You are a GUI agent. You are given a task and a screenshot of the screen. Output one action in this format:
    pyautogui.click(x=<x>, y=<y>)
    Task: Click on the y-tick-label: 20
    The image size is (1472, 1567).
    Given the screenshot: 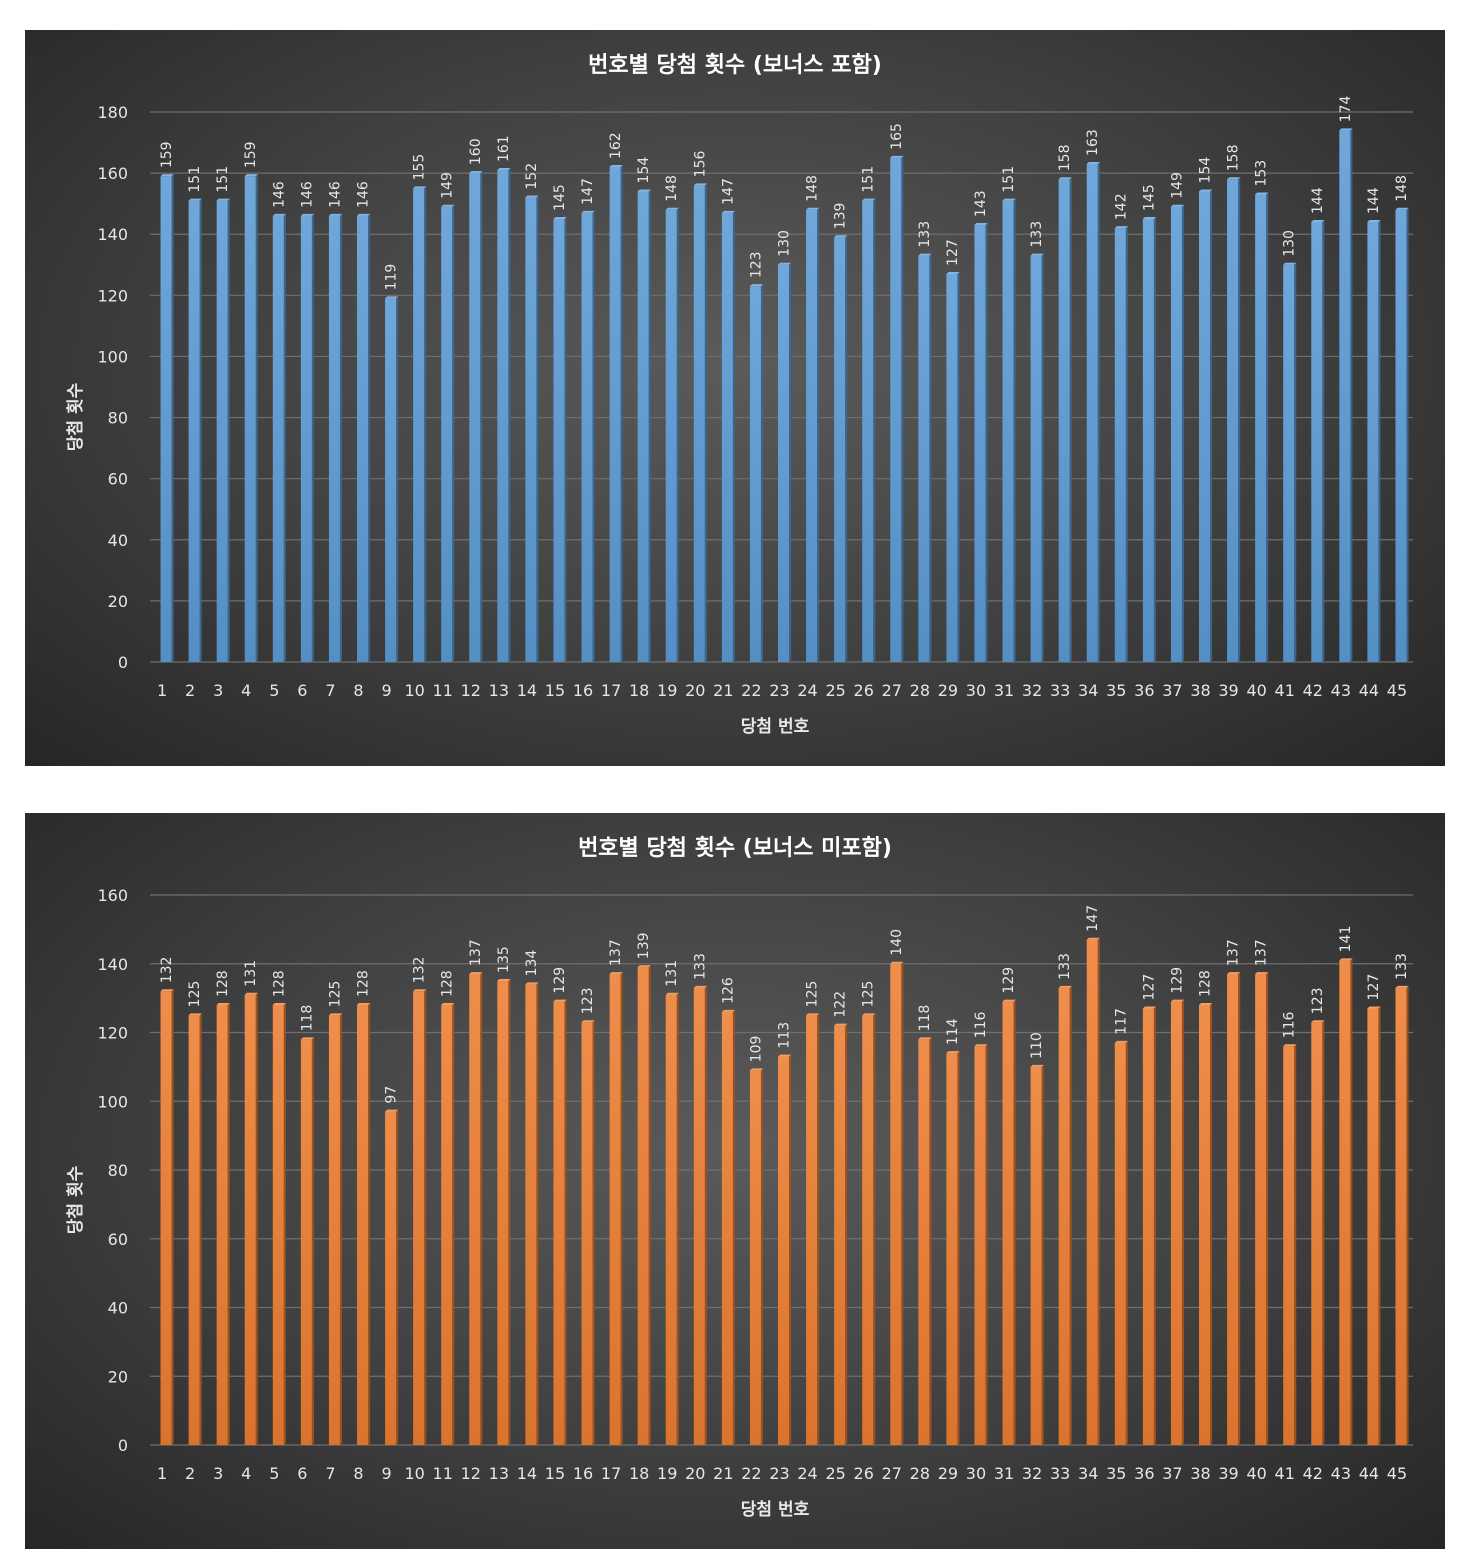 What is the action you would take?
    pyautogui.click(x=118, y=601)
    